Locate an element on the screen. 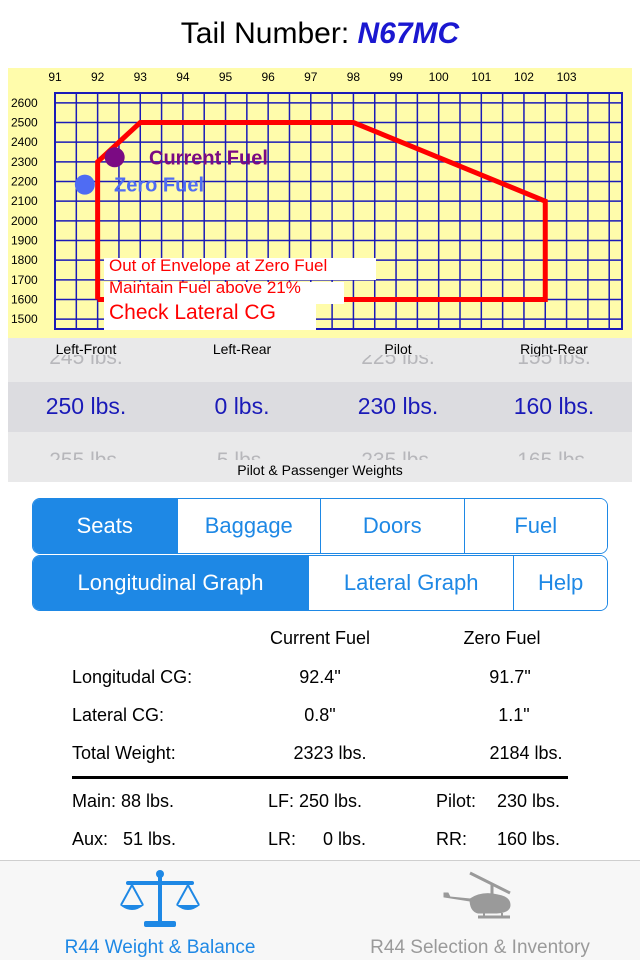 This screenshot has height=960, width=640. cg-envelope-line is located at coordinates (321, 211).